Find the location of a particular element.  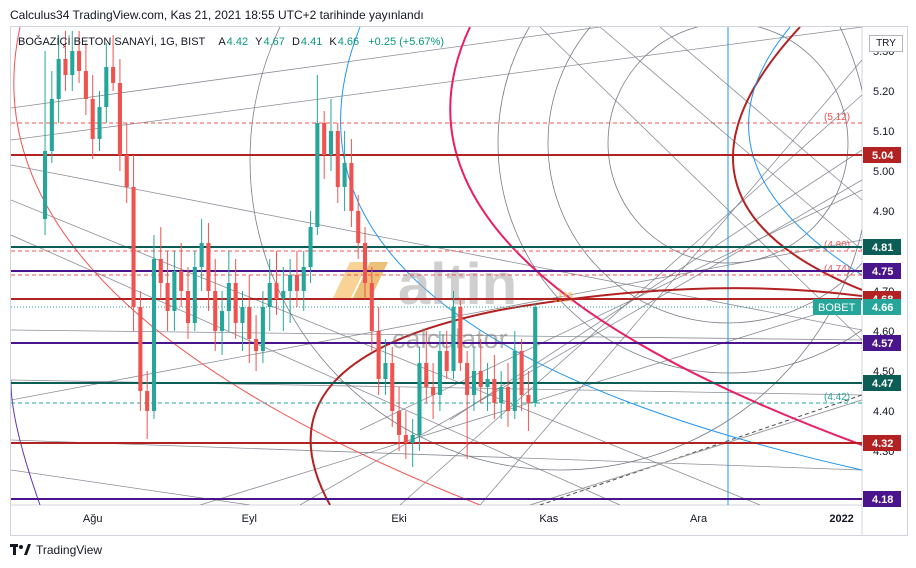

currency-badge: TRY is located at coordinates (886, 43).